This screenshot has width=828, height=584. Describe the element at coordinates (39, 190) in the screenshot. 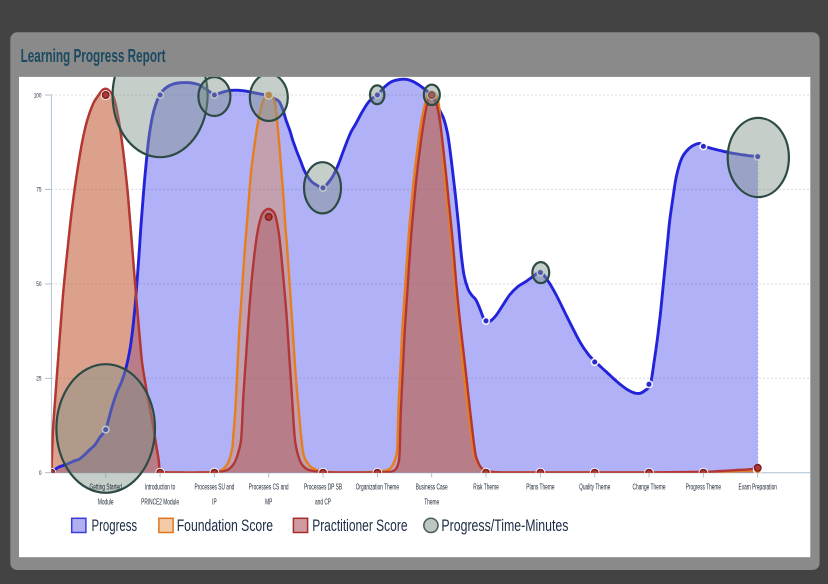

I see `svg-text: 75` at that location.